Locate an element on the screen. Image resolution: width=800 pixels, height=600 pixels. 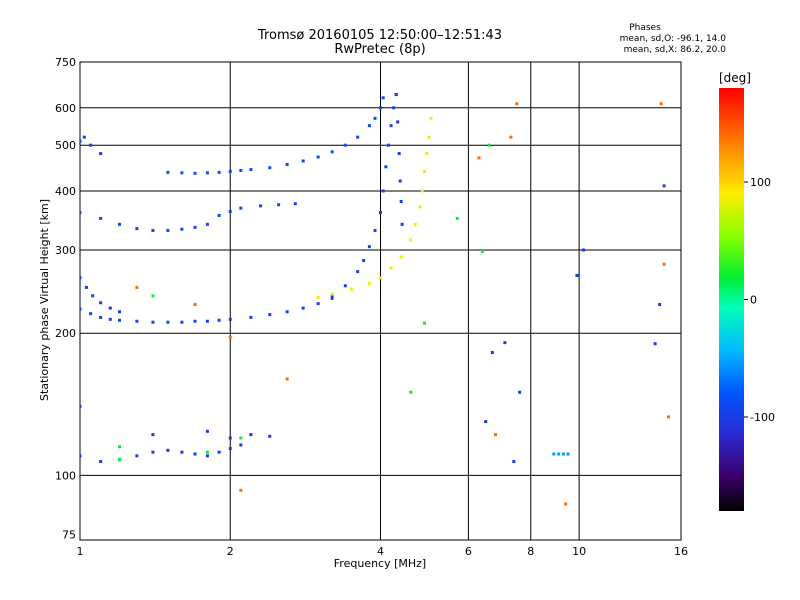
colorbar-tick-label: 0 is located at coordinates (753, 300).